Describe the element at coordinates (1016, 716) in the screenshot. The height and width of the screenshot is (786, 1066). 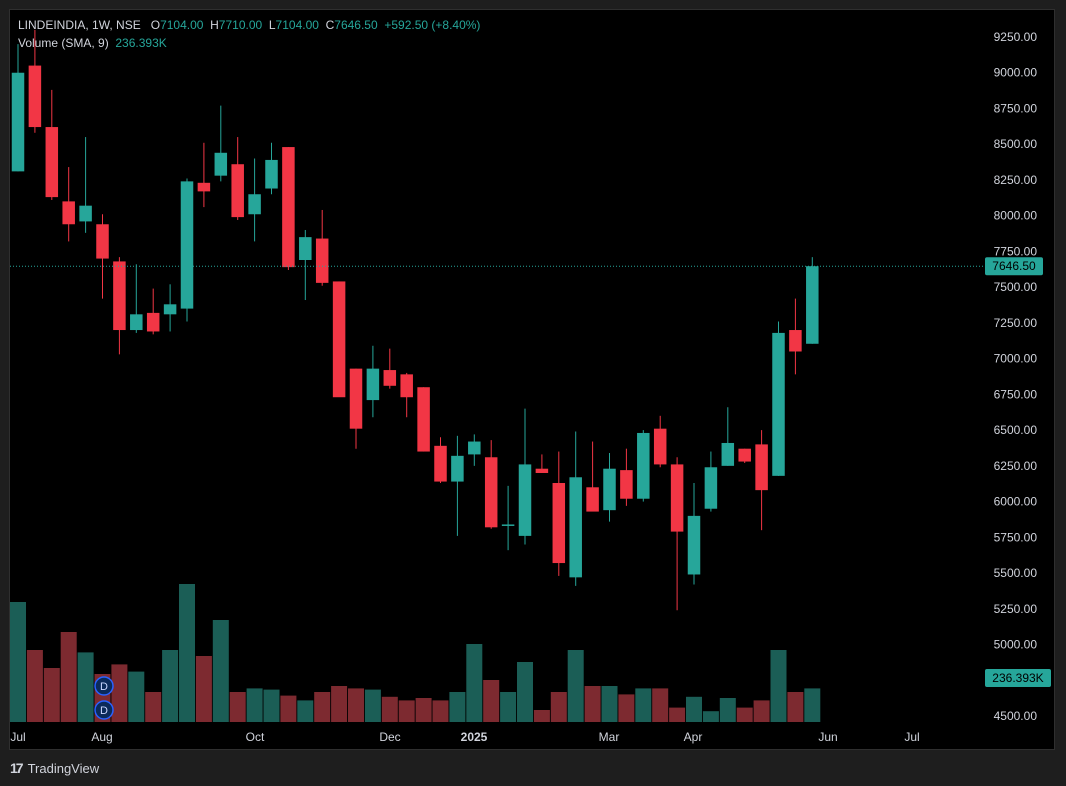
I see `price-tick-label: 4500.00` at that location.